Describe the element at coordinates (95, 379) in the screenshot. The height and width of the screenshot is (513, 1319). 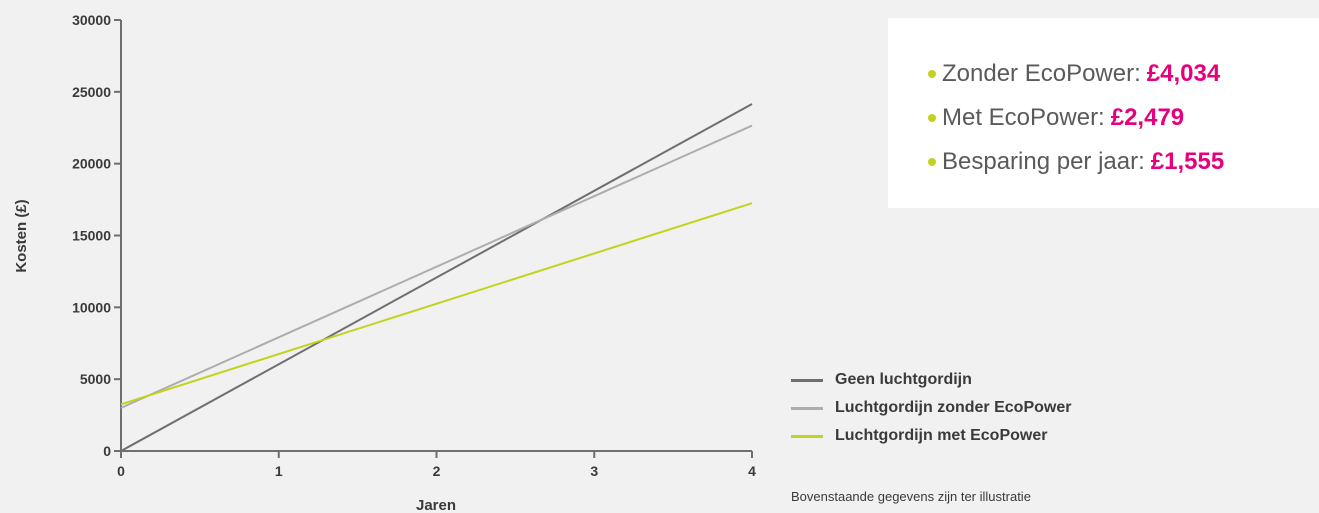
I see `y-tick-label: 5000` at that location.